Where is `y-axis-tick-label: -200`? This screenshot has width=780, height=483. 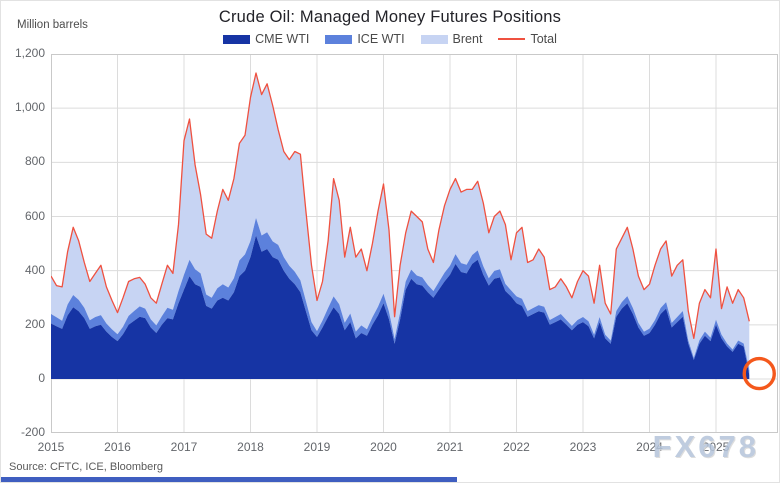
y-axis-tick-label: -200 is located at coordinates (32, 432).